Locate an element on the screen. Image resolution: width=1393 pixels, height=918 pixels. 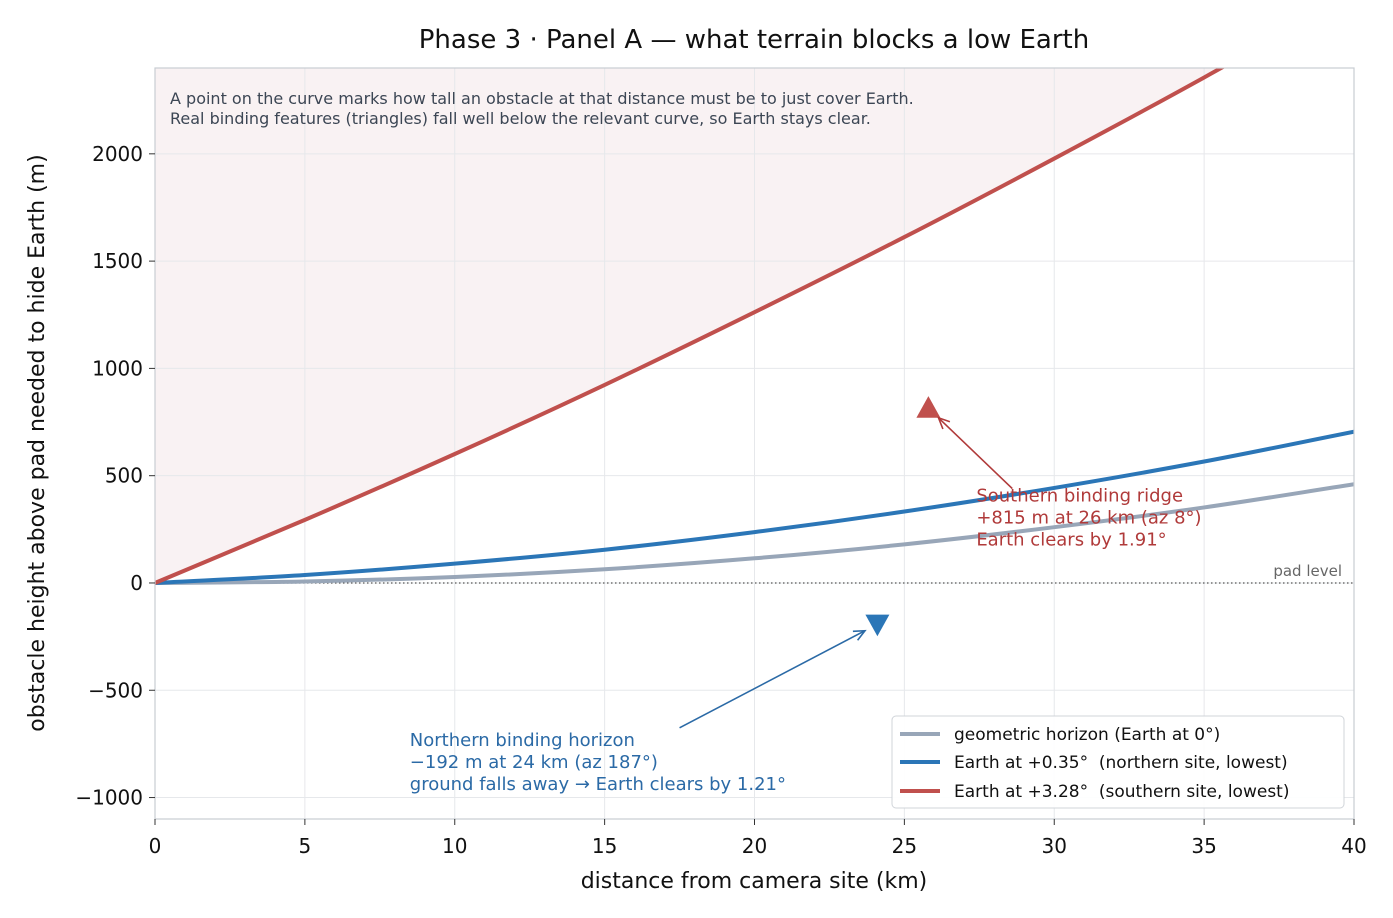
y-tick-label: 0 is located at coordinates (136, 583).